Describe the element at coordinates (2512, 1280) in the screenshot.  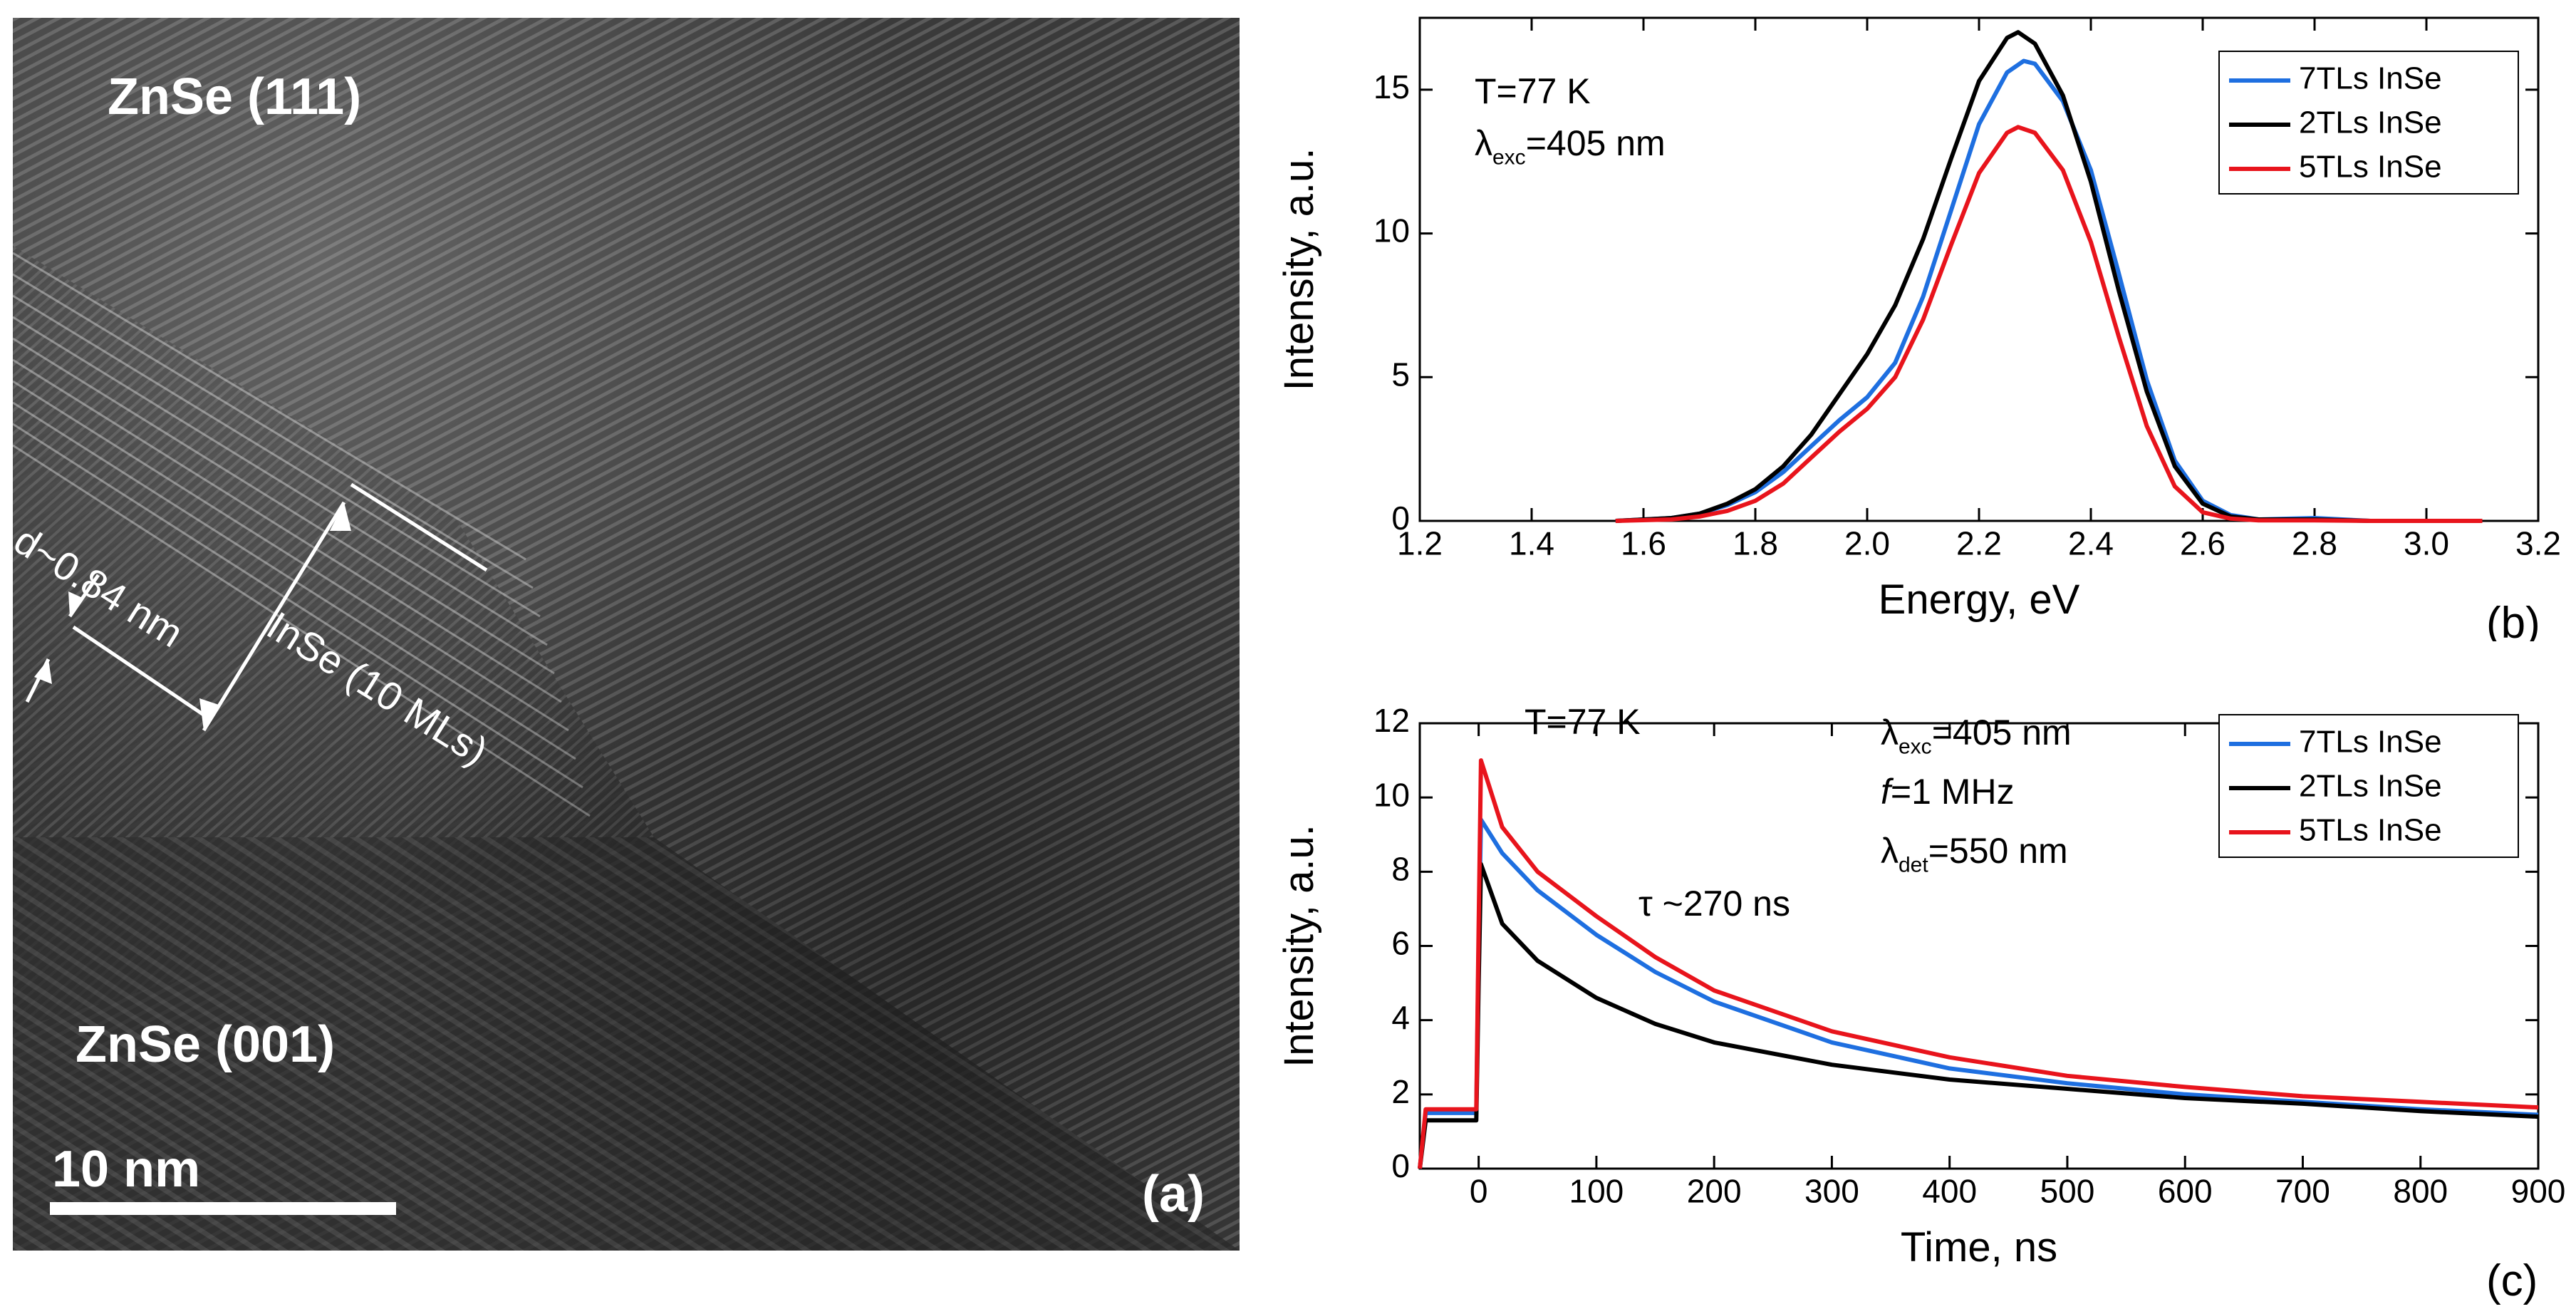
I see `panel-label-c: (c)` at that location.